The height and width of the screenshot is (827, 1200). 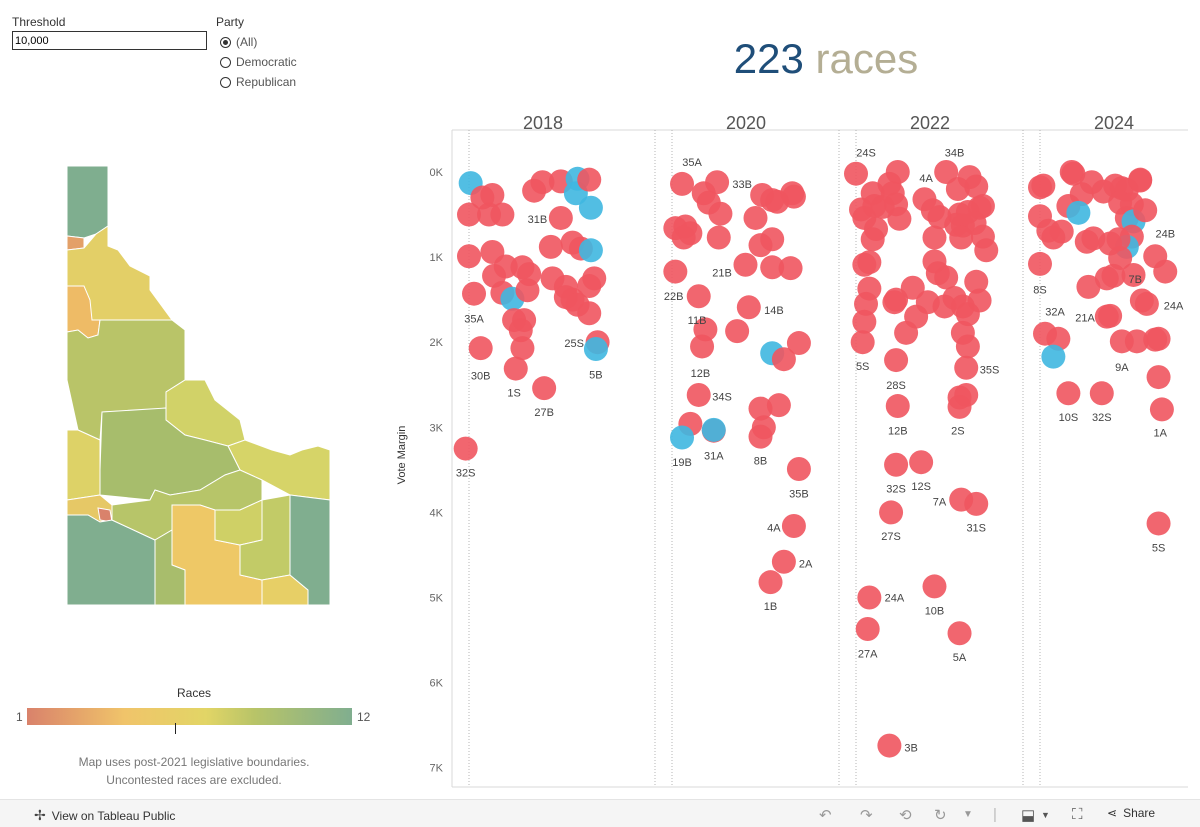 I want to click on revert-icon: ⟲, so click(x=905, y=815).